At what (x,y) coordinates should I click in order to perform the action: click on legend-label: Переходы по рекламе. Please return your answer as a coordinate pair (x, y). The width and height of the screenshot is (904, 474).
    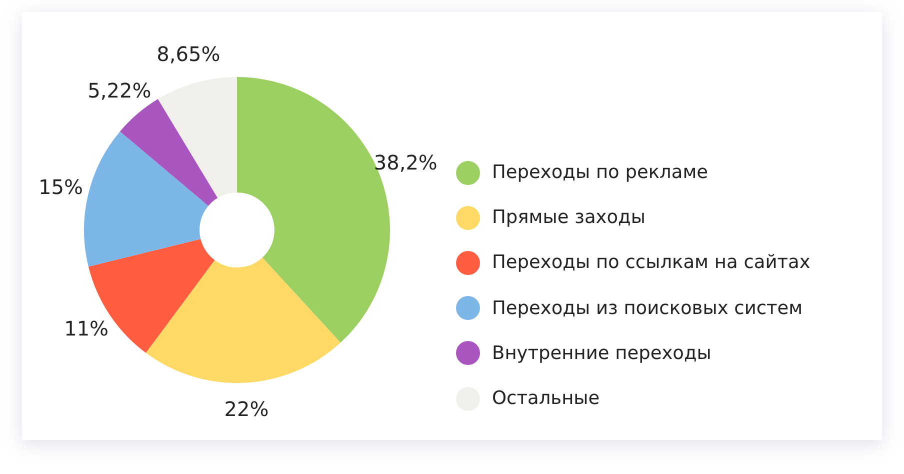
    Looking at the image, I should click on (600, 173).